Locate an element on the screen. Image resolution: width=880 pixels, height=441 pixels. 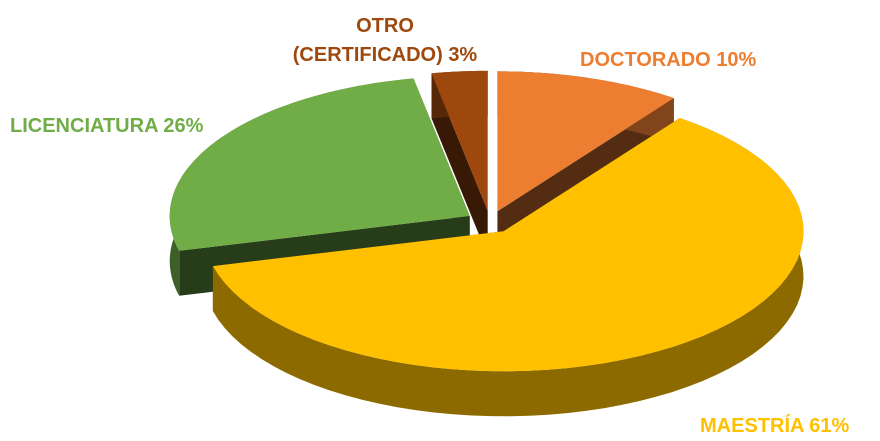
value-label: 3% is located at coordinates (463, 55).